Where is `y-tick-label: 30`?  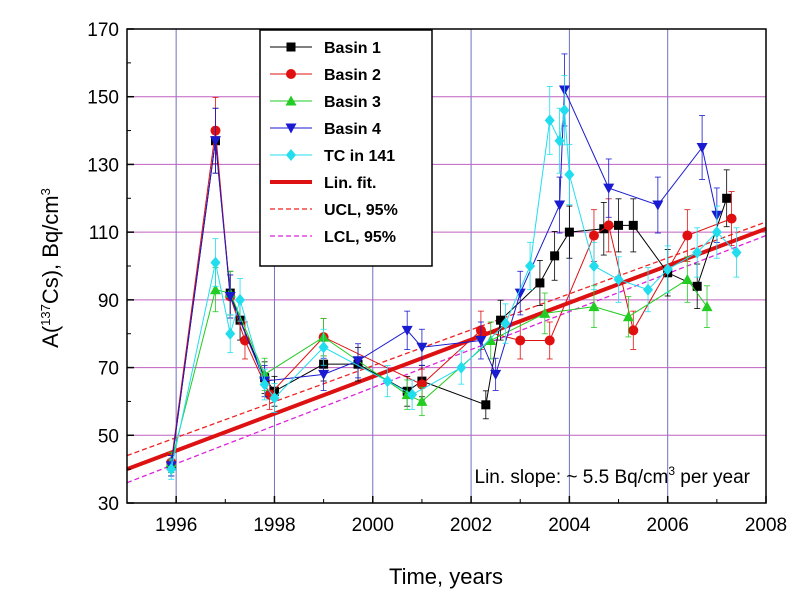
y-tick-label: 30 is located at coordinates (108, 504).